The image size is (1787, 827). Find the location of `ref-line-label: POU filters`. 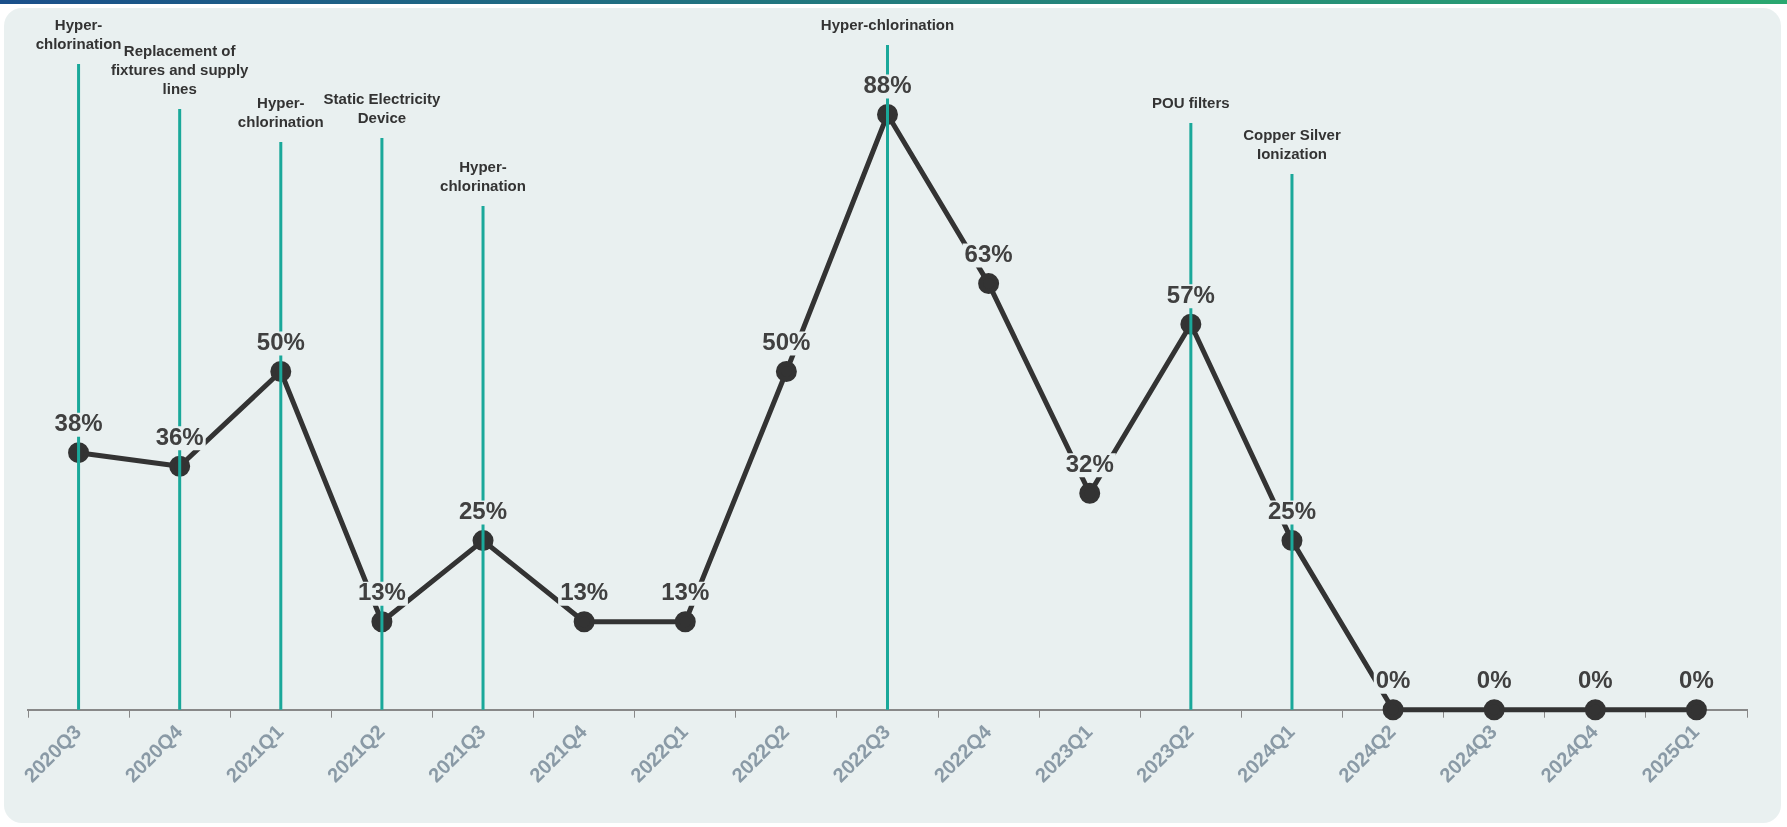

ref-line-label: POU filters is located at coordinates (1191, 102).